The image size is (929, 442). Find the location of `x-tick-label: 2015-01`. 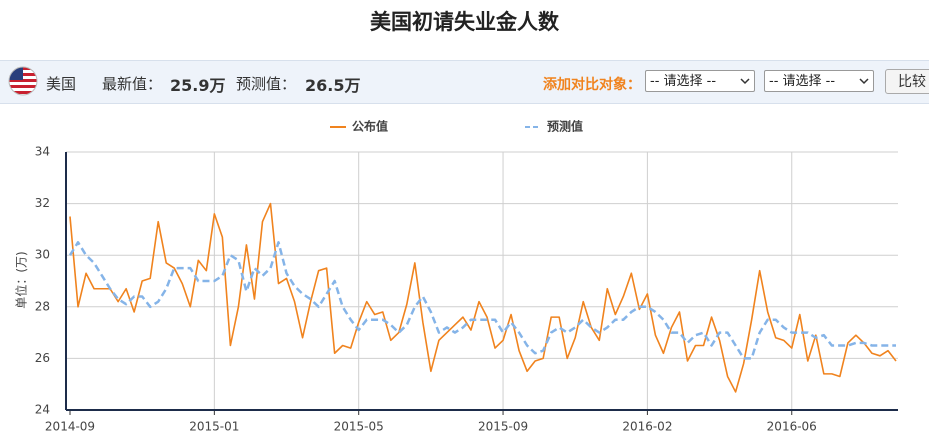

x-tick-label: 2015-01 is located at coordinates (214, 427).